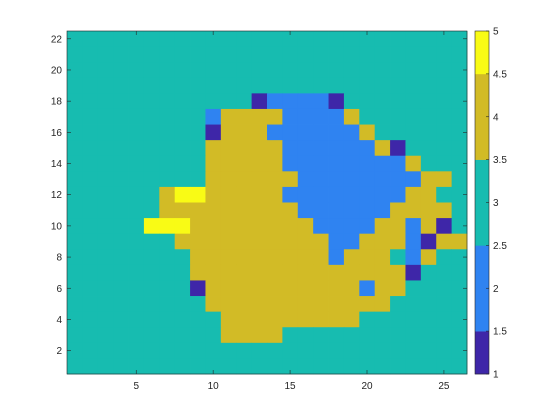 The width and height of the screenshot is (560, 420). Describe the element at coordinates (496, 32) in the screenshot. I see `colorbar-tick-label: 5` at that location.